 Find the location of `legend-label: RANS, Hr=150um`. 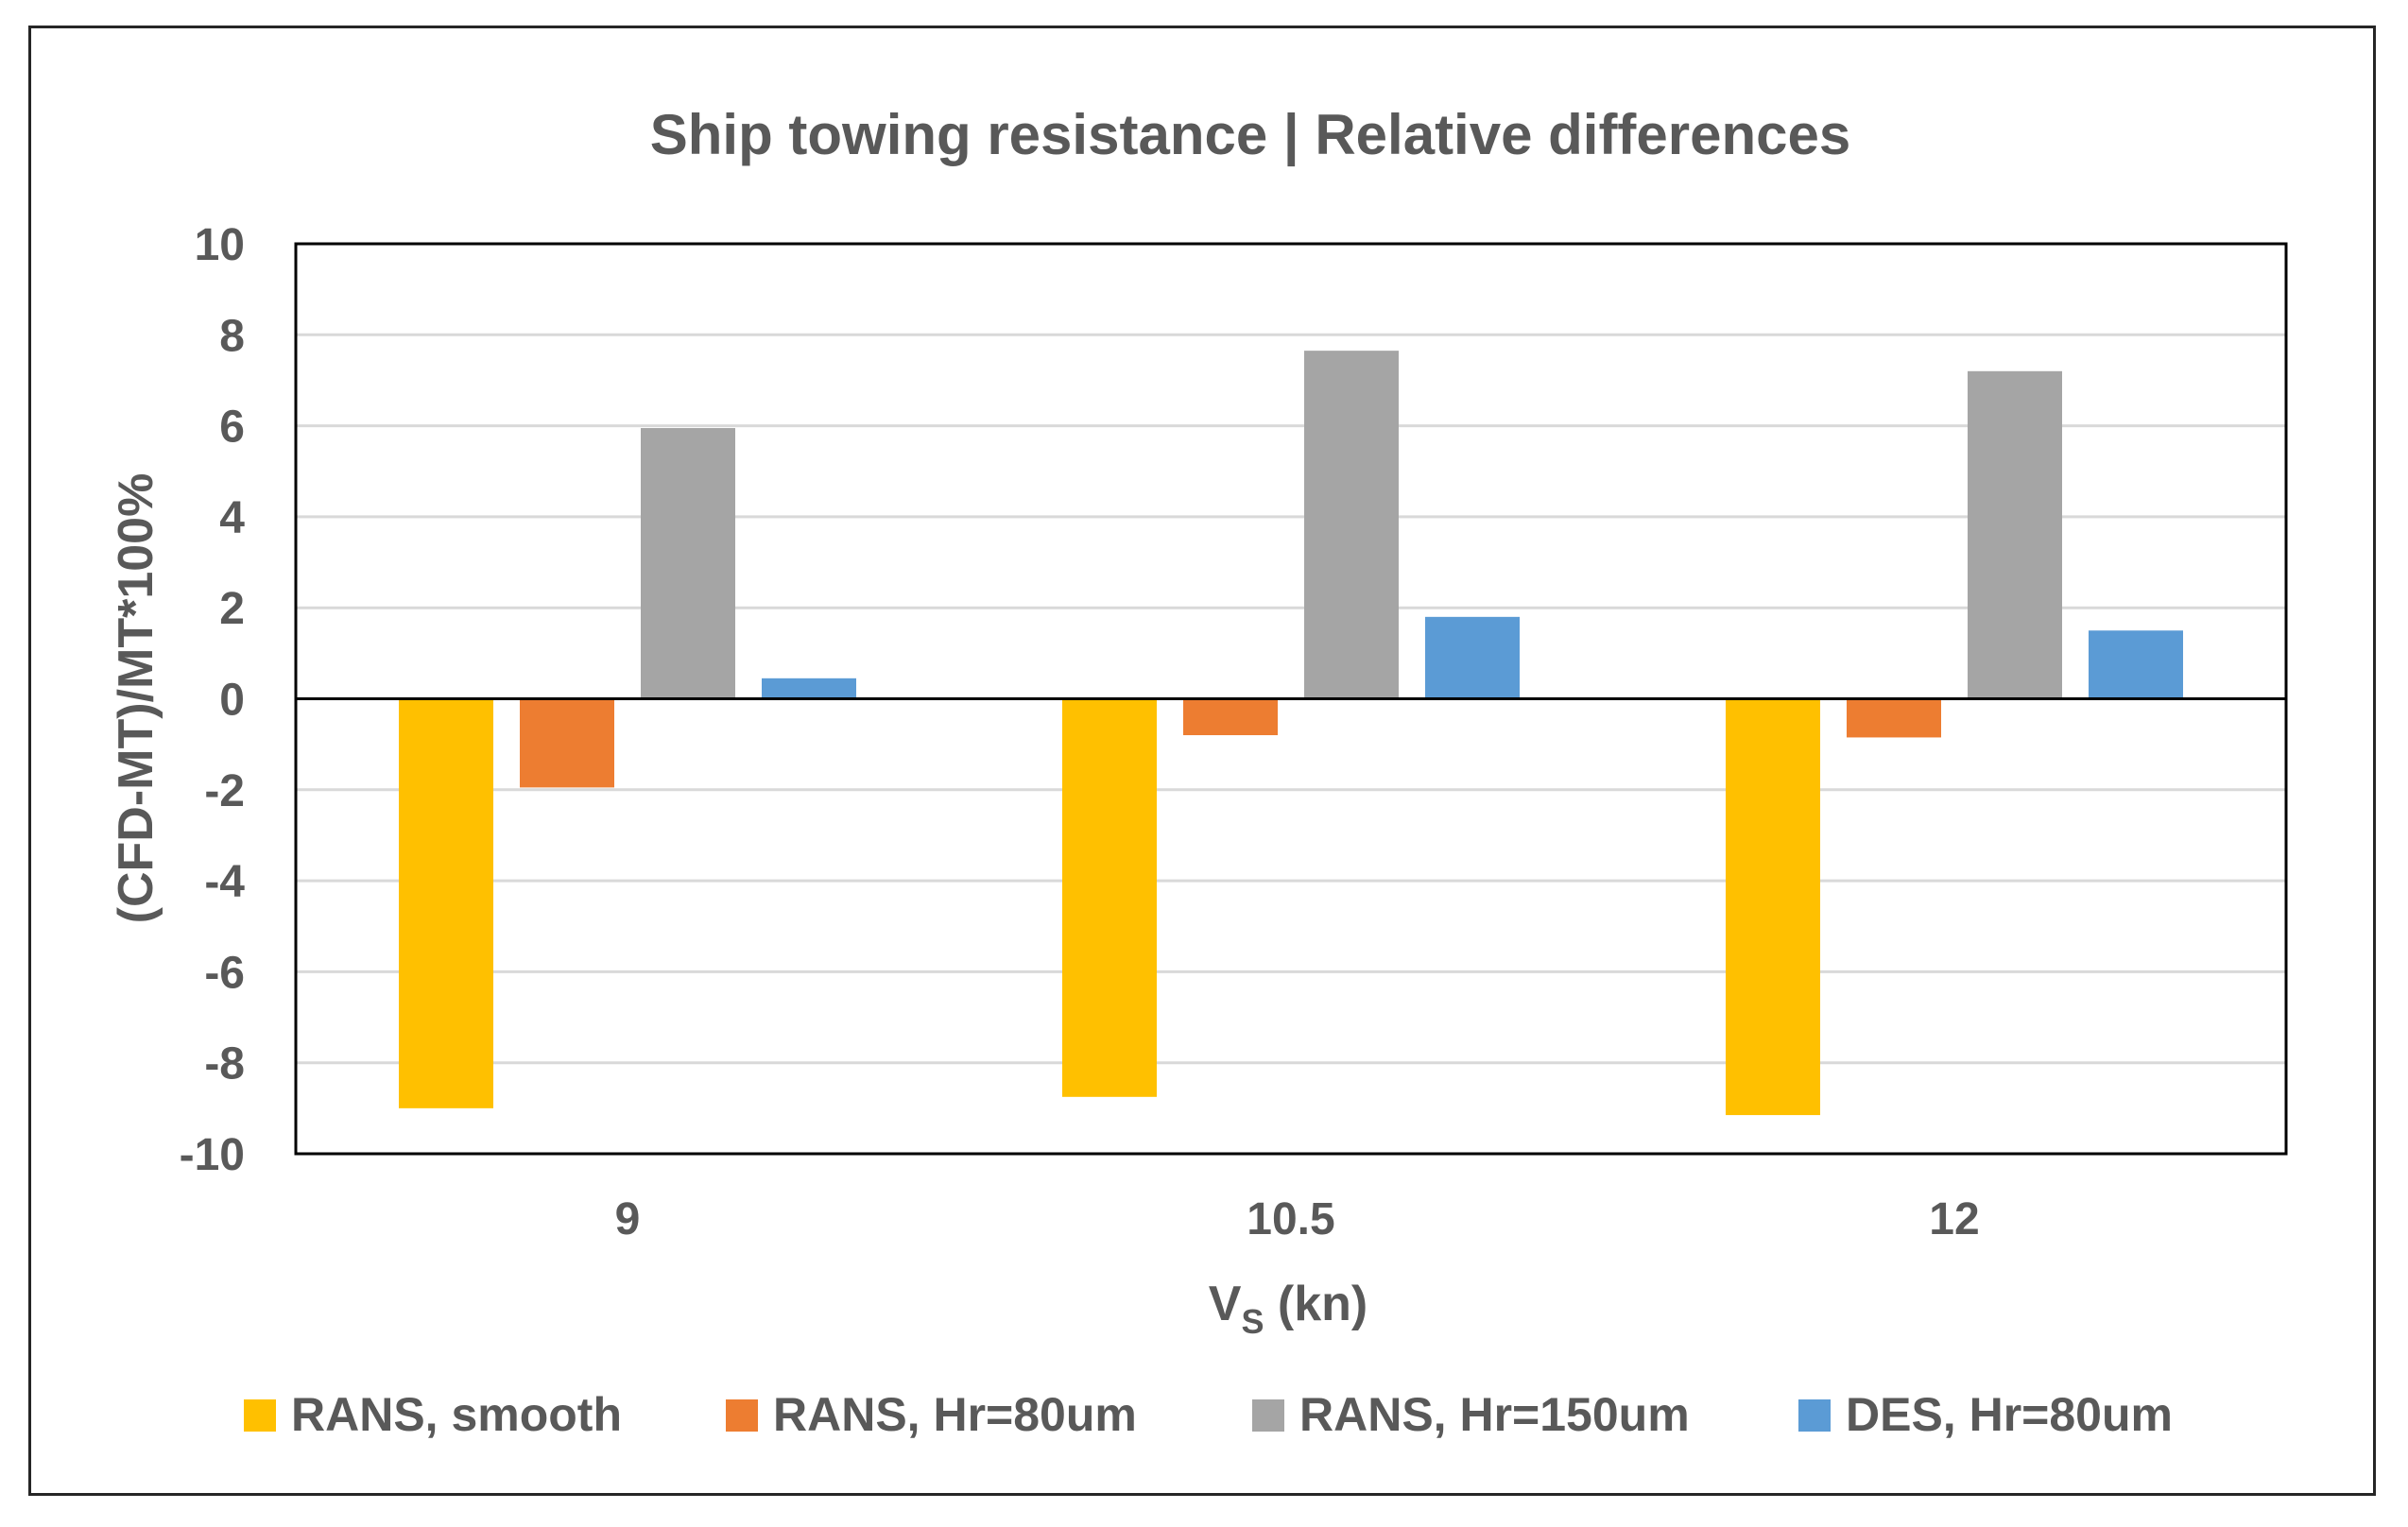

legend-label: RANS, Hr=150um is located at coordinates (1495, 1414).